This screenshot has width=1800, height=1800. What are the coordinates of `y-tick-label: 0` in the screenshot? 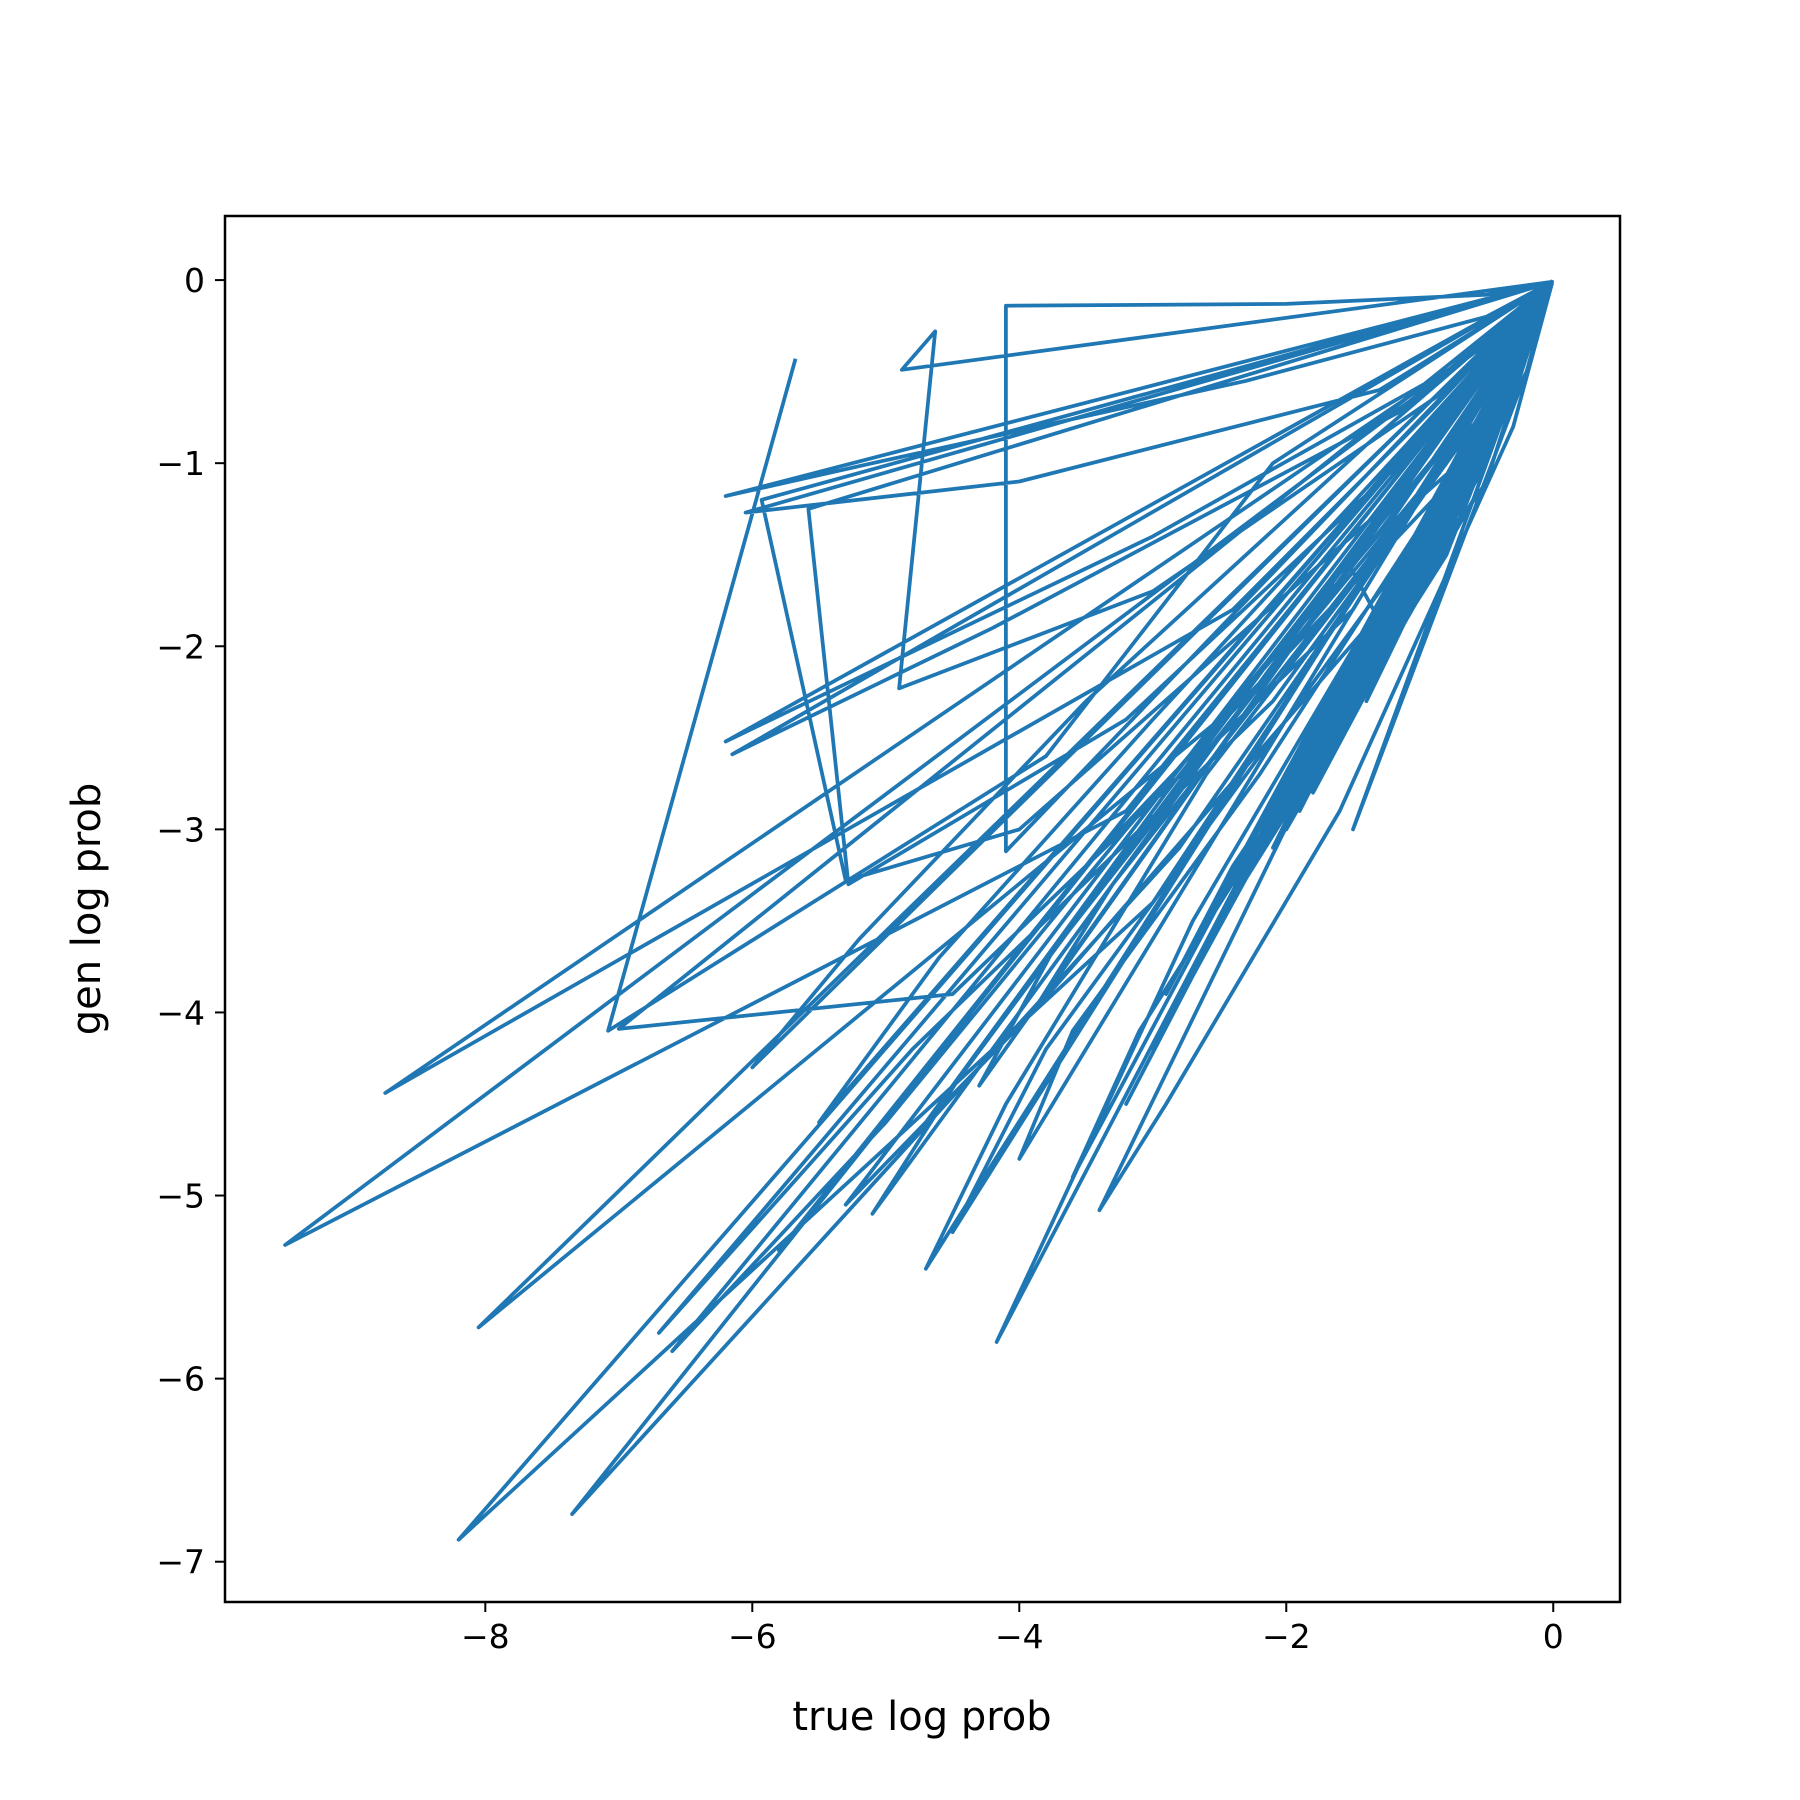 It's located at (194, 280).